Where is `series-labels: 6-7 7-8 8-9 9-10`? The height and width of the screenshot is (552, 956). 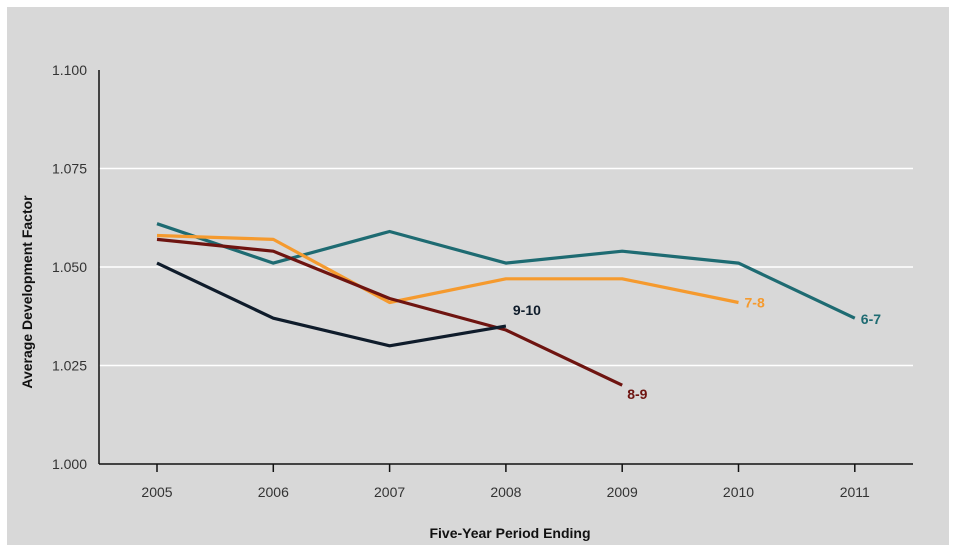
series-labels: 6-7 7-8 8-9 9-10 is located at coordinates (697, 348).